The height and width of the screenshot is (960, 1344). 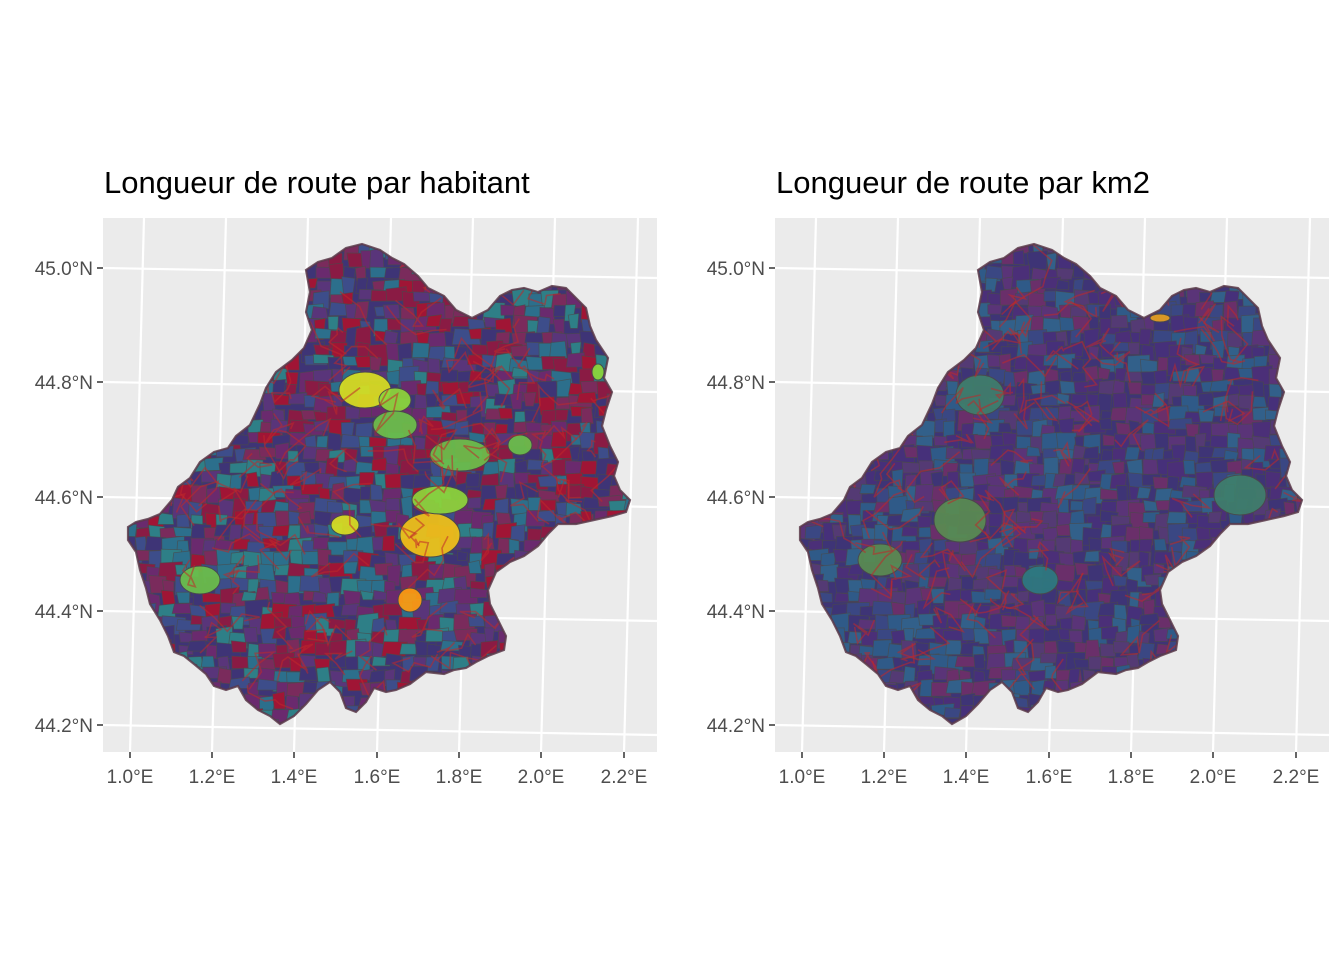 I want to click on x-tick-label: 2.2°E, so click(x=624, y=777).